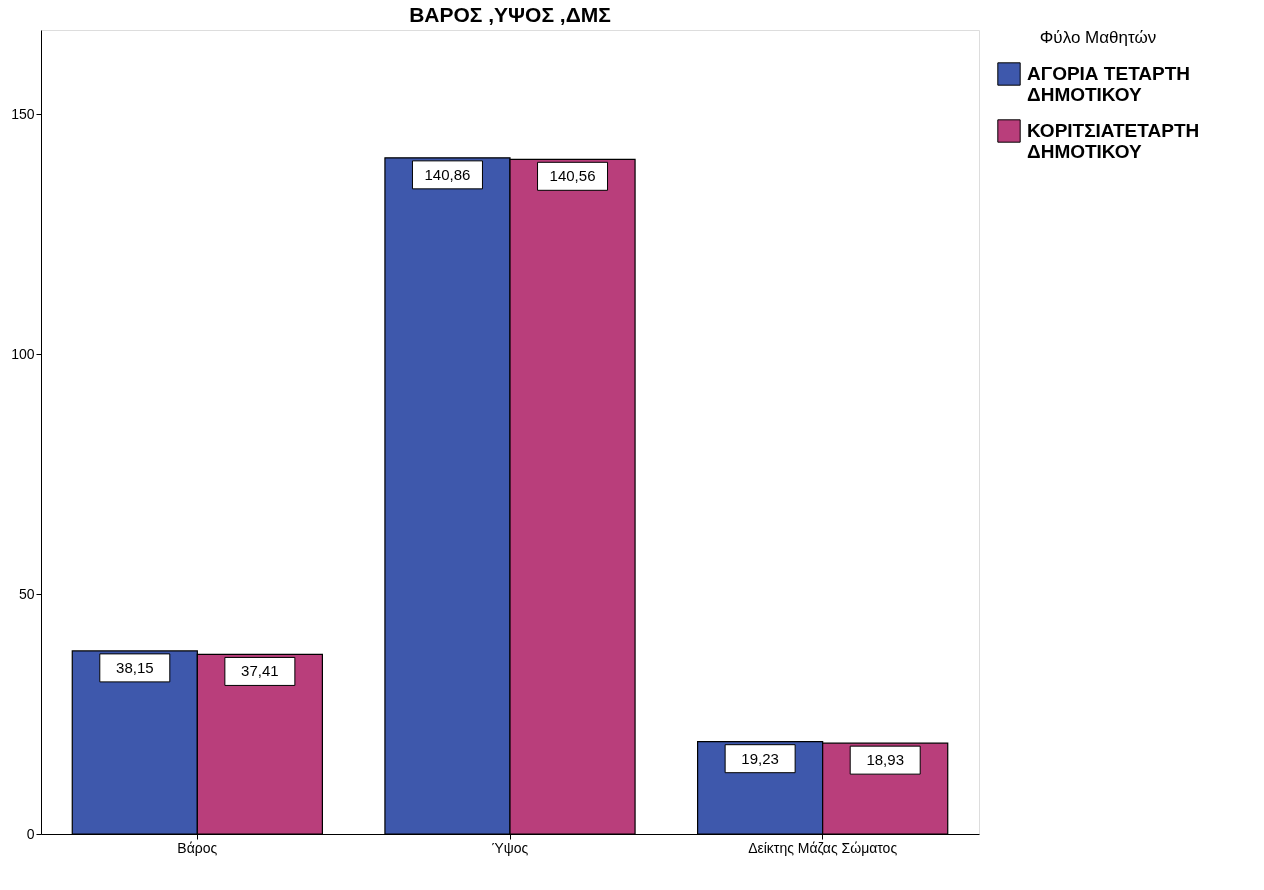 This screenshot has width=1264, height=890. Describe the element at coordinates (260, 671) in the screenshot. I see `data-label: 37,41` at that location.